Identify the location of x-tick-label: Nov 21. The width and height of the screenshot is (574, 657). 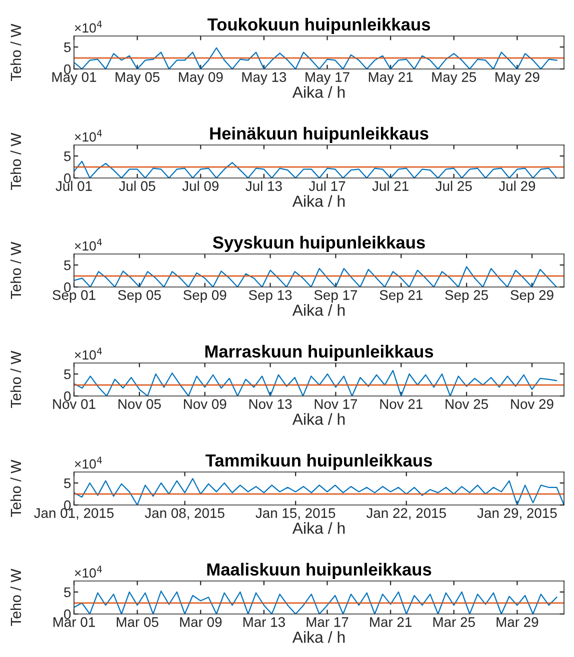
(401, 404).